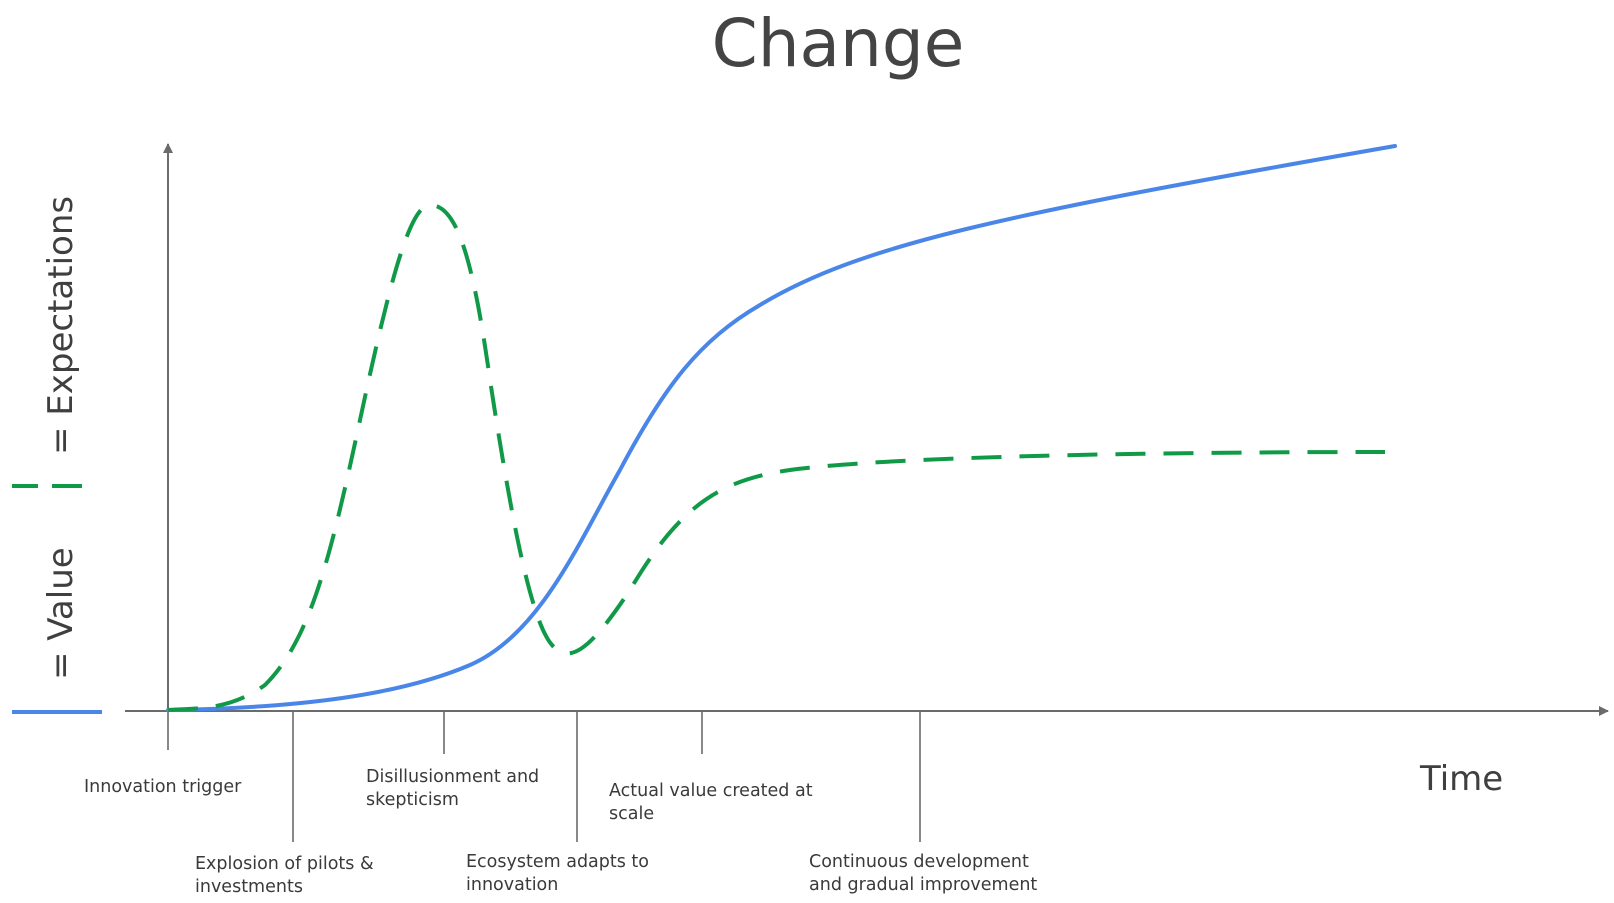 The height and width of the screenshot is (903, 1614). What do you see at coordinates (560, 873) in the screenshot?
I see `stage-label-ecosystem: Ecosystem adapts to innovation` at bounding box center [560, 873].